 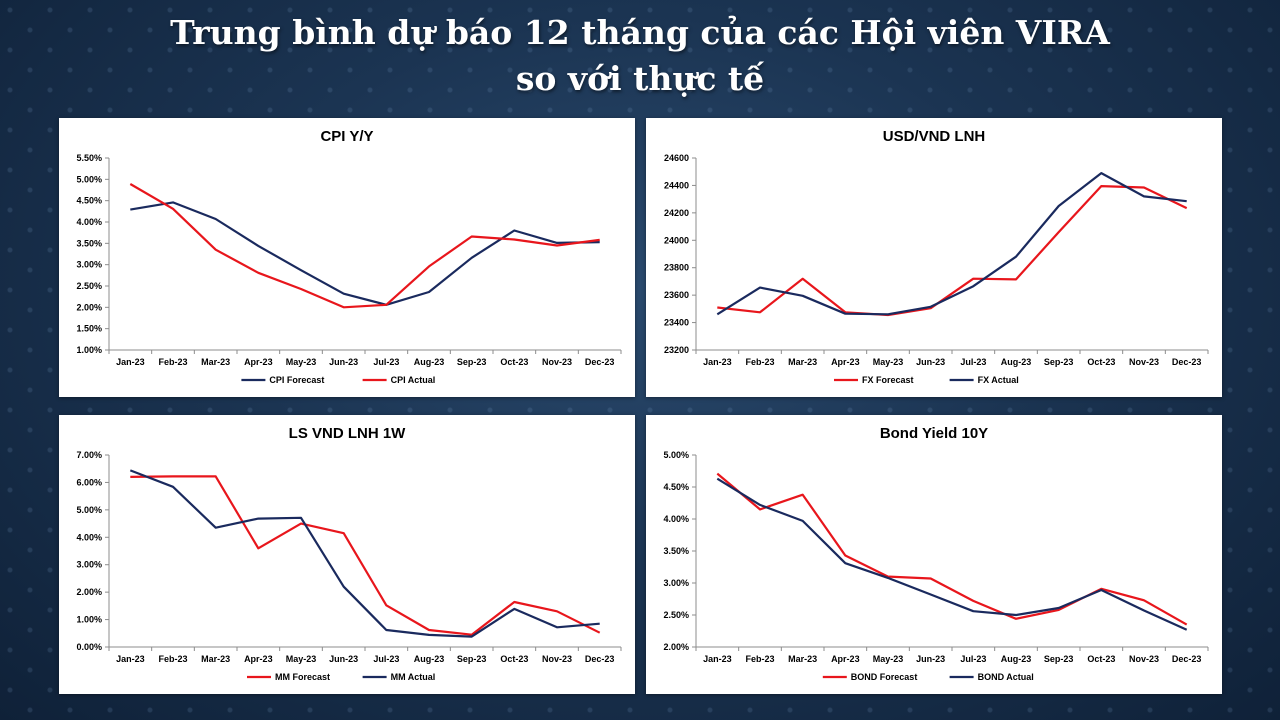 What do you see at coordinates (89, 482) in the screenshot?
I see `y-tick-label: 6.00%` at bounding box center [89, 482].